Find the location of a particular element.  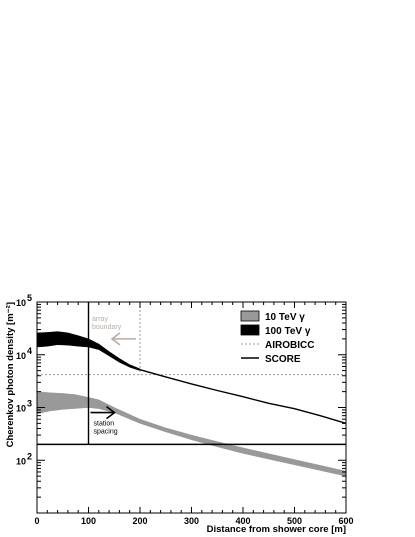

annotation-text-1-1: spacing is located at coordinates (106, 432).